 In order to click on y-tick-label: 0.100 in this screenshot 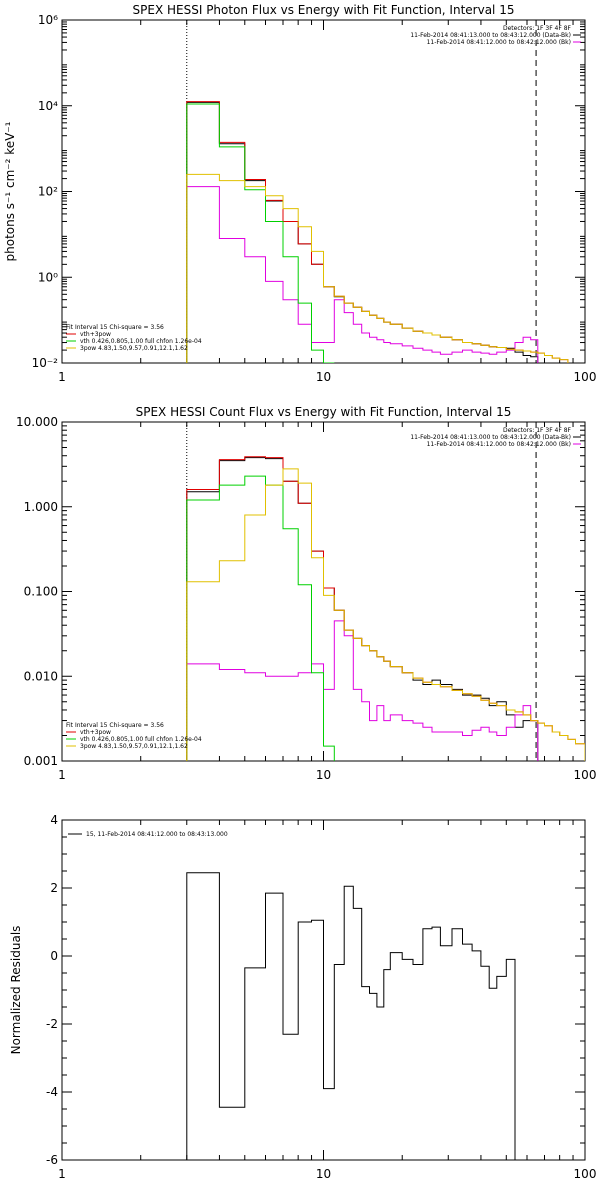, I will do `click(41, 592)`.